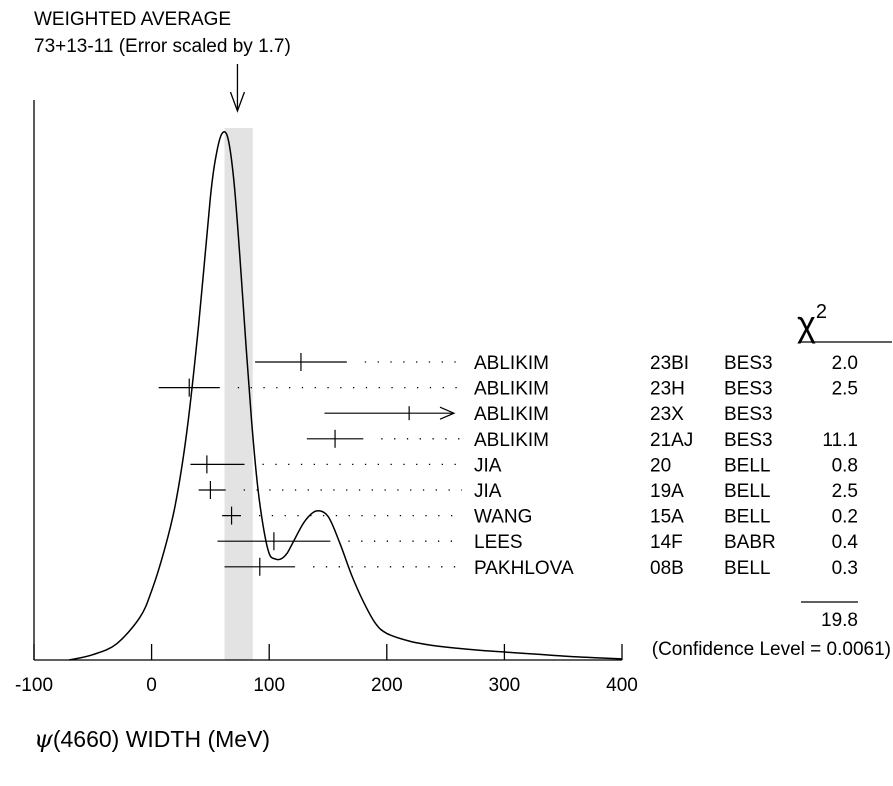  Describe the element at coordinates (671, 440) in the screenshot. I see `table-ref: 21AJ` at that location.